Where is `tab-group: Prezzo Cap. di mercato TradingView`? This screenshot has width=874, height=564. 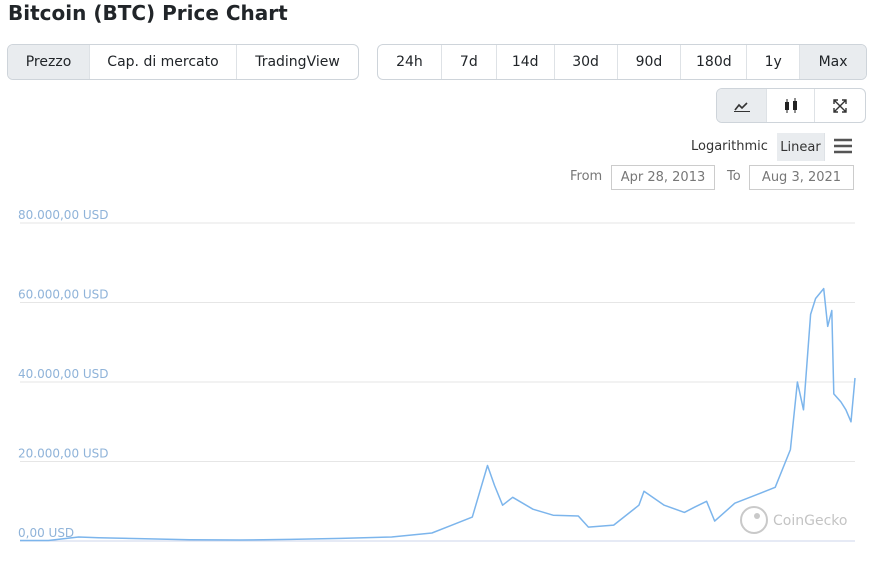
tab-group: Prezzo Cap. di mercato TradingView is located at coordinates (183, 62).